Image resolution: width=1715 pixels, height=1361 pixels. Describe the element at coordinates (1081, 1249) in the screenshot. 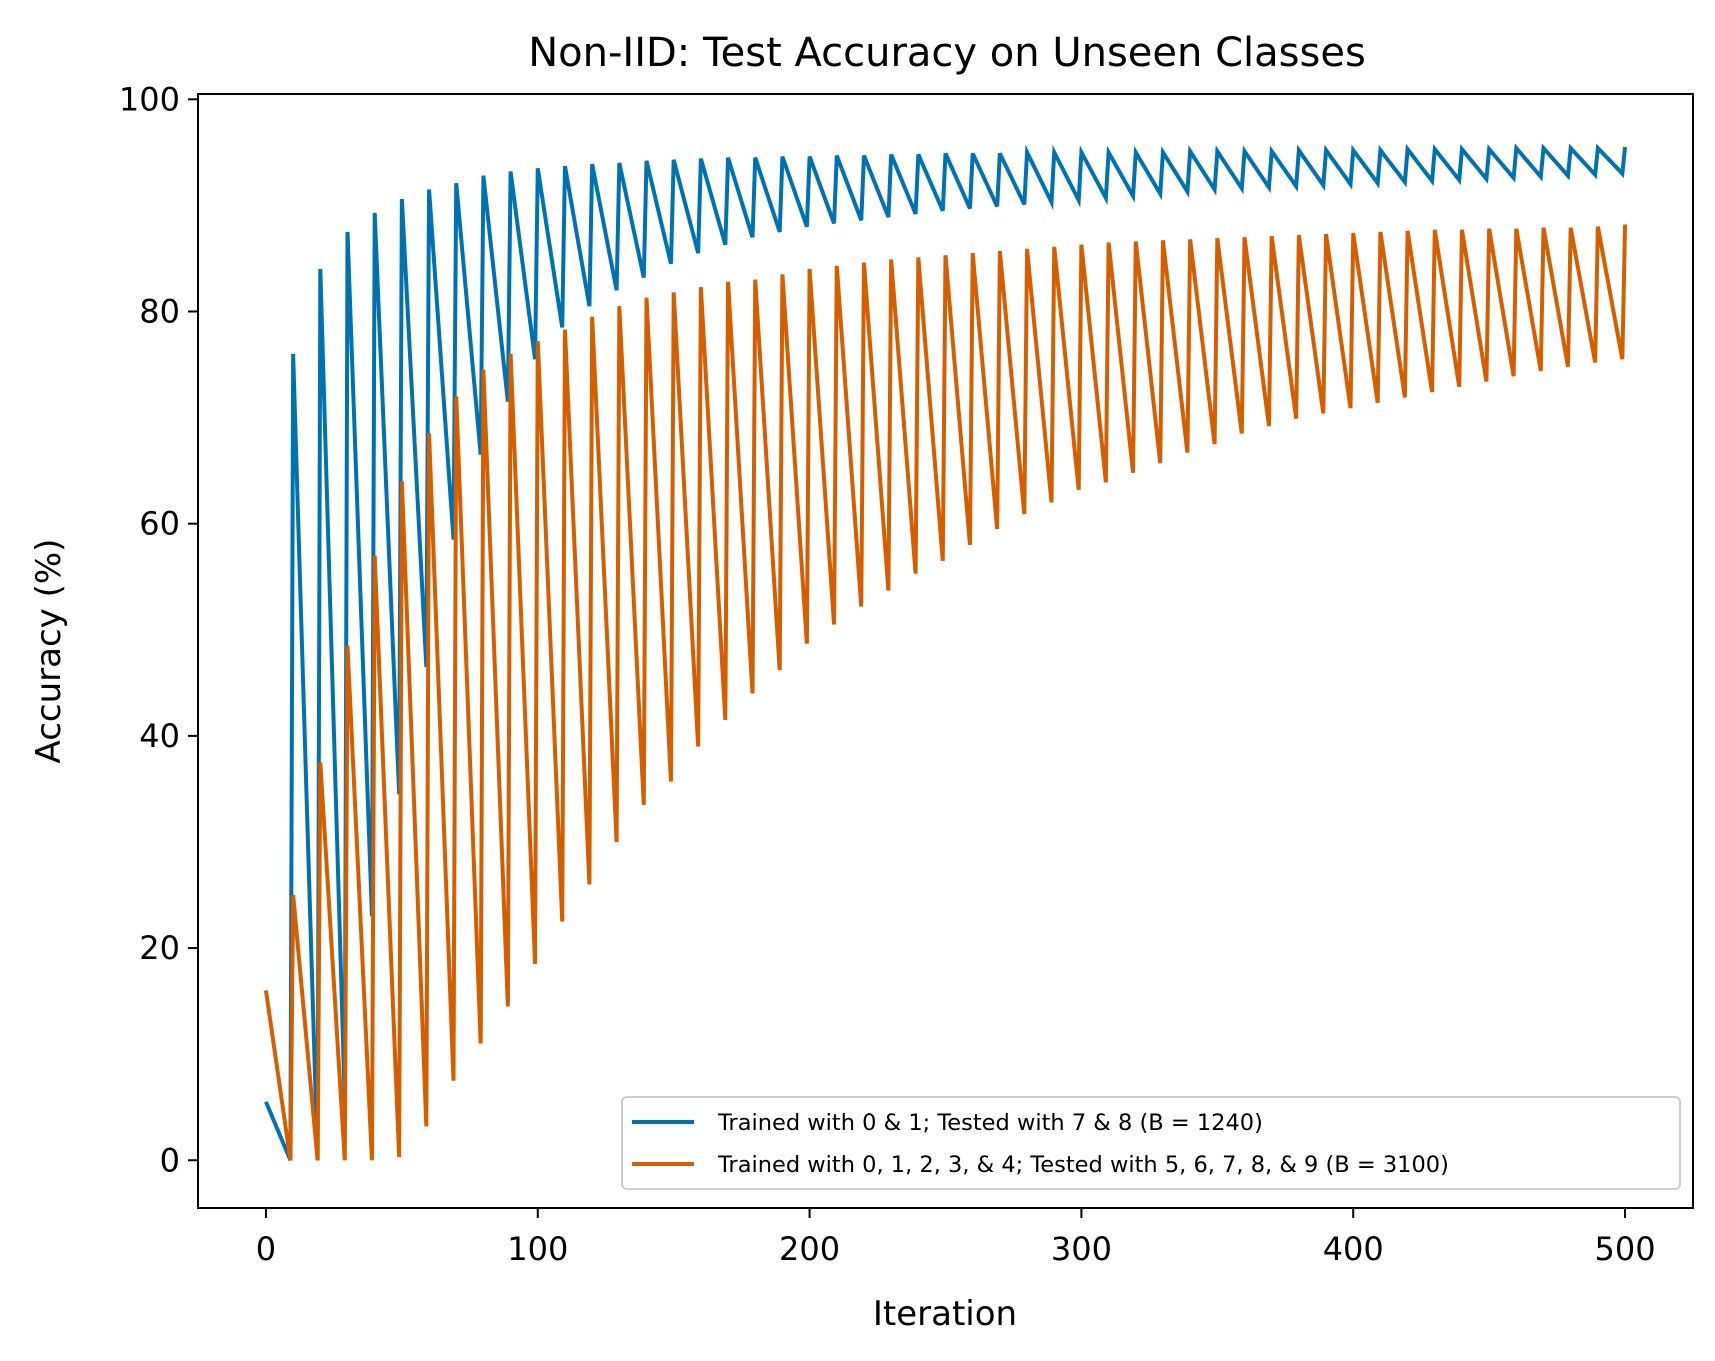

I see `x-tick-label: 300` at that location.